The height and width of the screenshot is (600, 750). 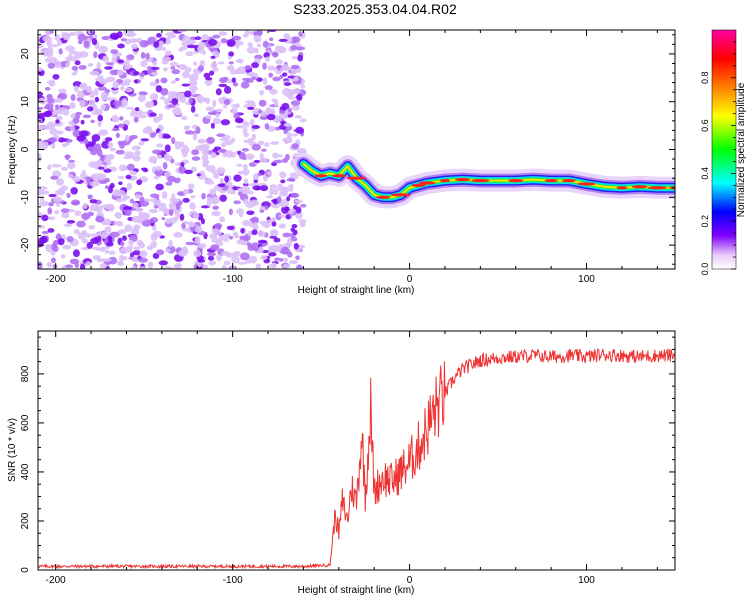 What do you see at coordinates (25, 520) in the screenshot?
I see `y-tick-label: 200` at bounding box center [25, 520].